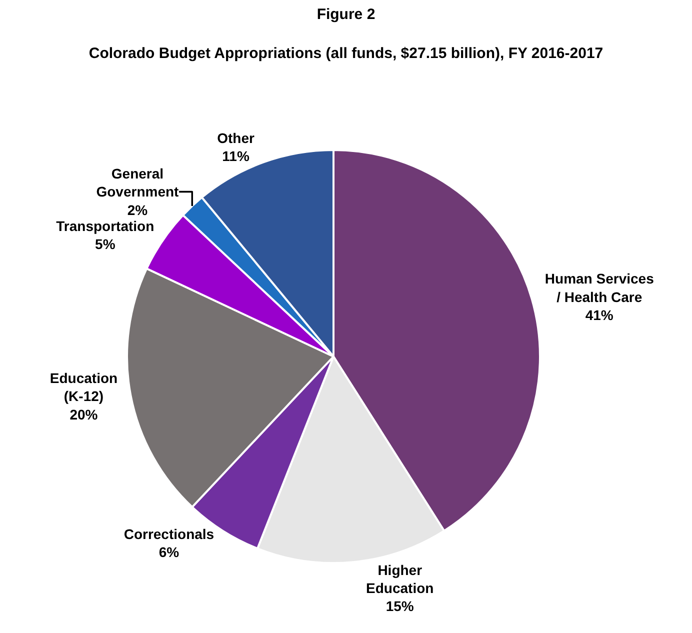 The image size is (692, 633). I want to click on data-label: 2%, so click(137, 210).